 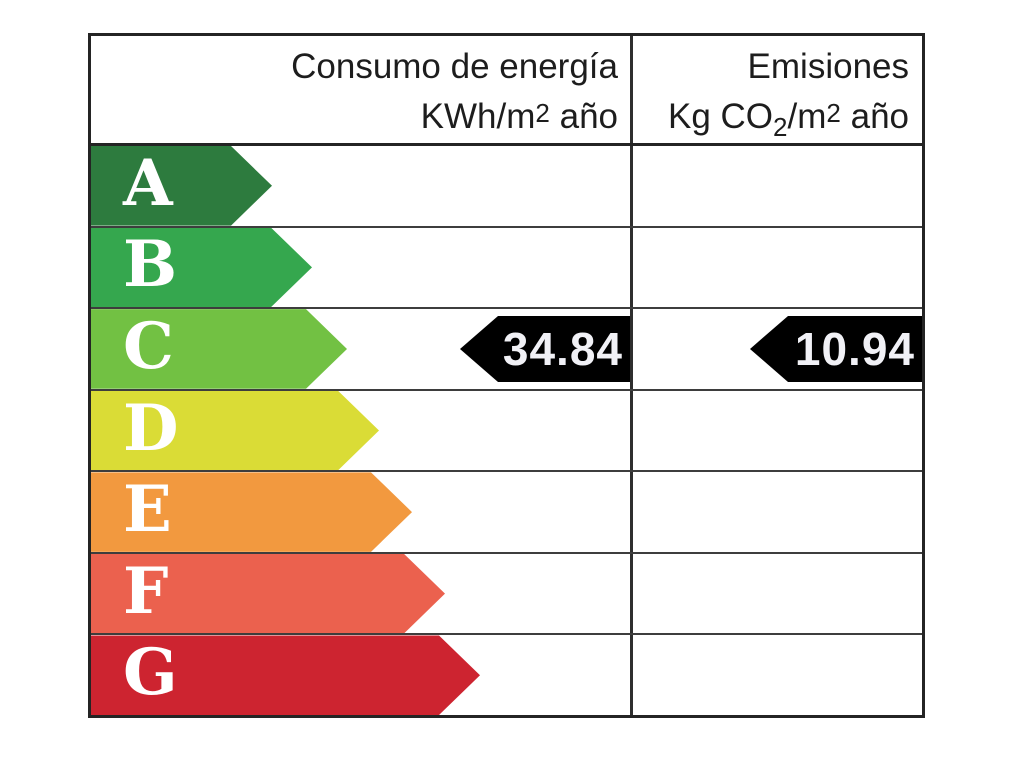 I want to click on rating-row-d: D, so click(x=506, y=431).